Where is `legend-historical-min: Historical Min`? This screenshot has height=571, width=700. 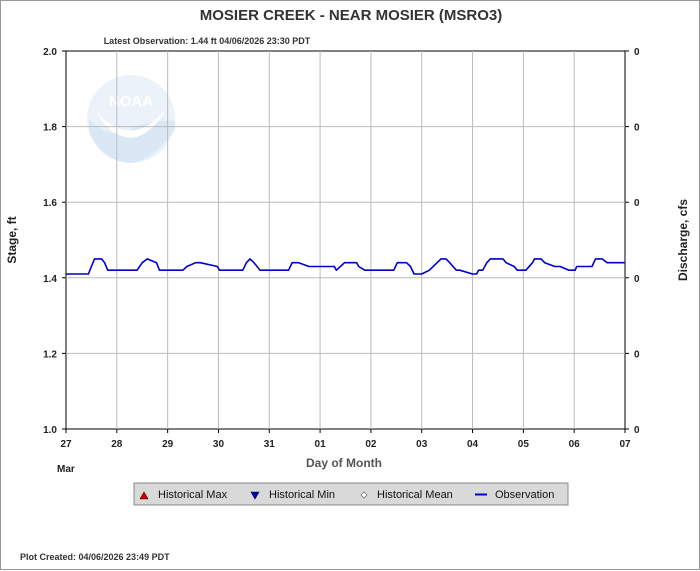
legend-historical-min: Historical Min is located at coordinates (302, 495).